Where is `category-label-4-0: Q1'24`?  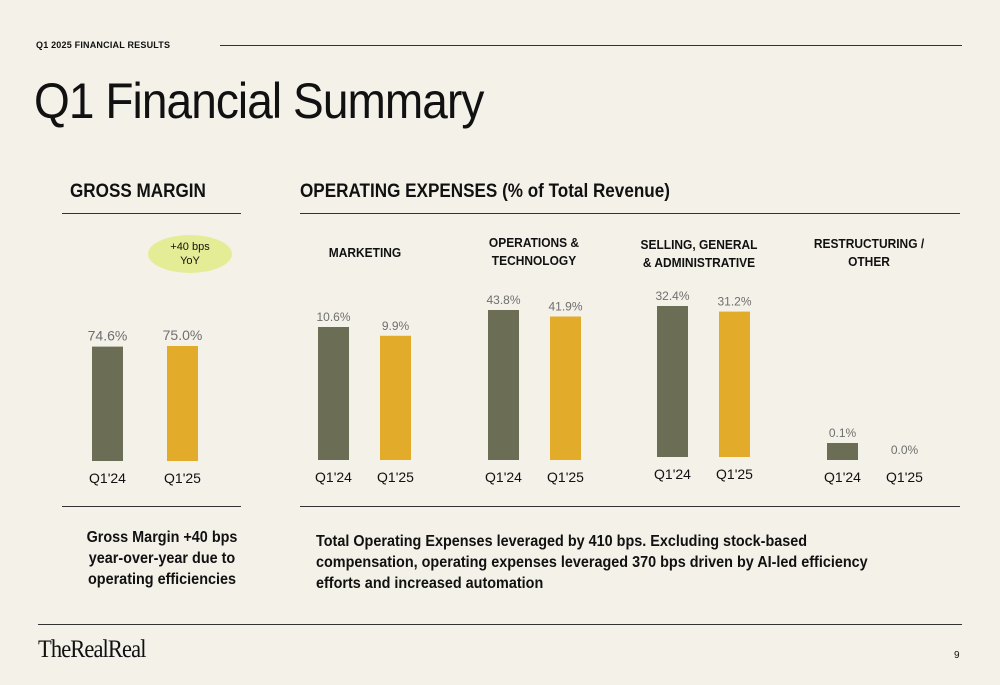 category-label-4-0: Q1'24 is located at coordinates (842, 477).